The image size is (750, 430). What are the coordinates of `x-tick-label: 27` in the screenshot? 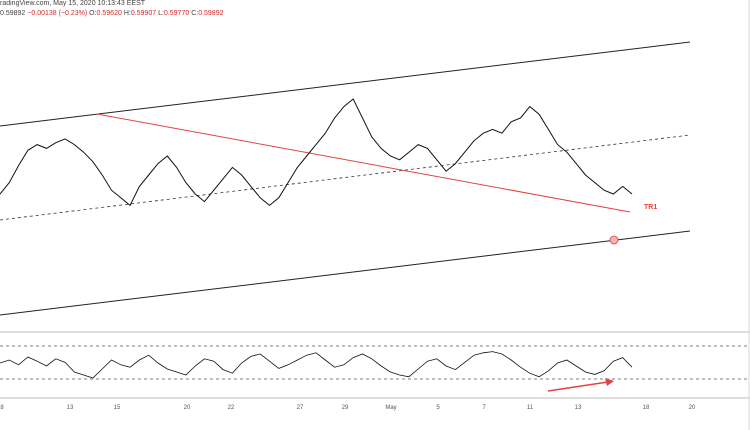 It's located at (300, 408).